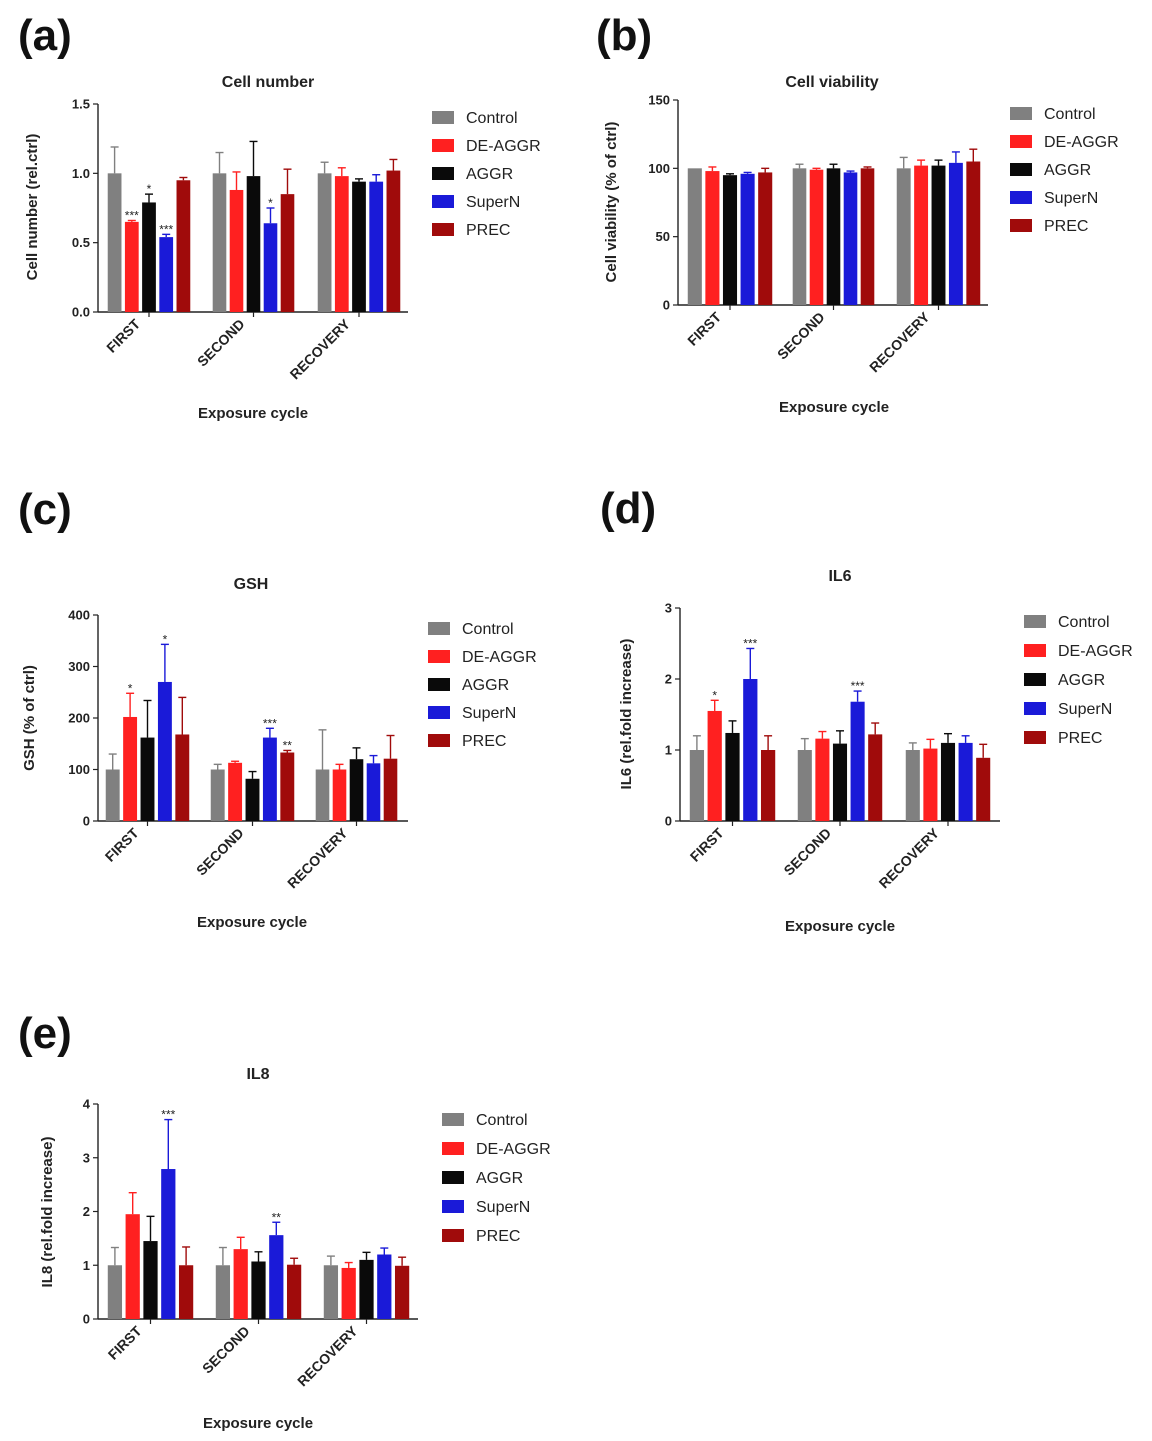  What do you see at coordinates (626, 714) in the screenshot?
I see `y-axis-label: IL6 (rel.fold increase)` at bounding box center [626, 714].